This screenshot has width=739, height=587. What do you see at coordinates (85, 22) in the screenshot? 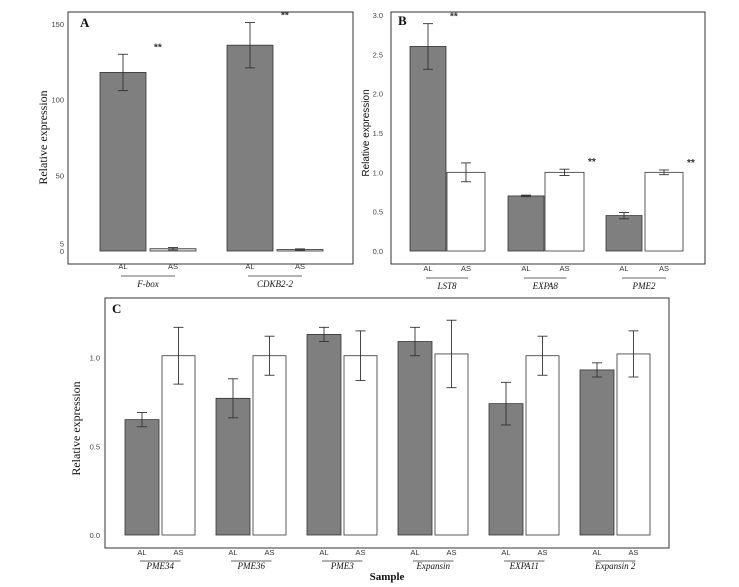
I see `panel-label: A` at bounding box center [85, 22].